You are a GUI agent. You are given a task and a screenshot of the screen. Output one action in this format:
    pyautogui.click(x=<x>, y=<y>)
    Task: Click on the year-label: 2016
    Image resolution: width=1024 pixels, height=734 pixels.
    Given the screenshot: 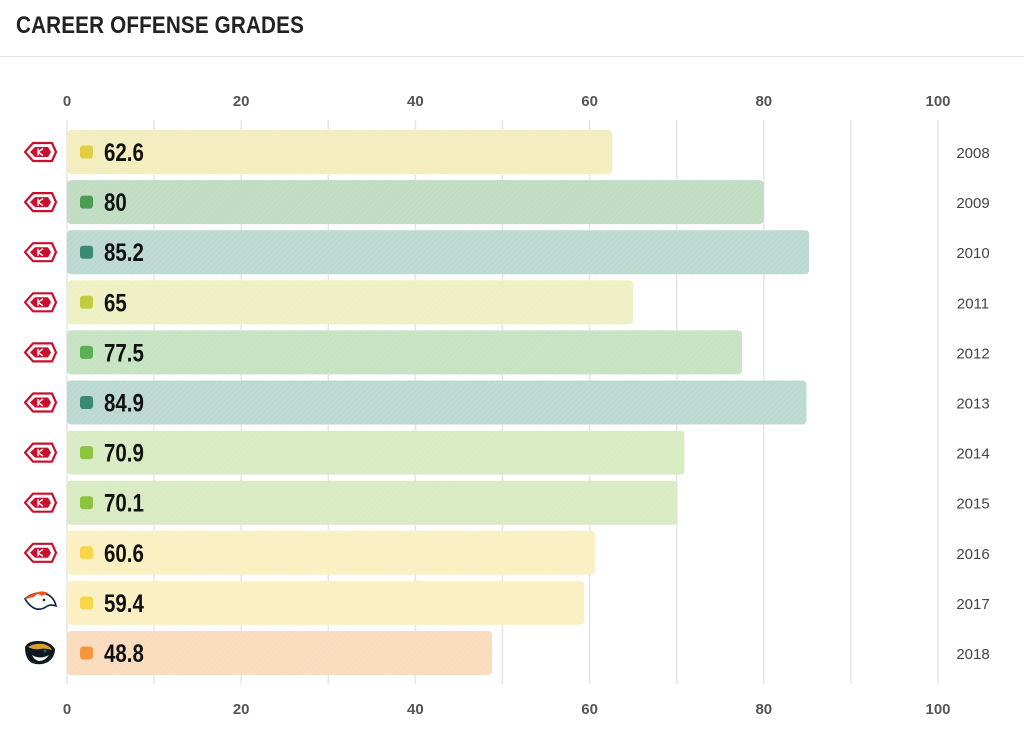 What is the action you would take?
    pyautogui.click(x=972, y=554)
    